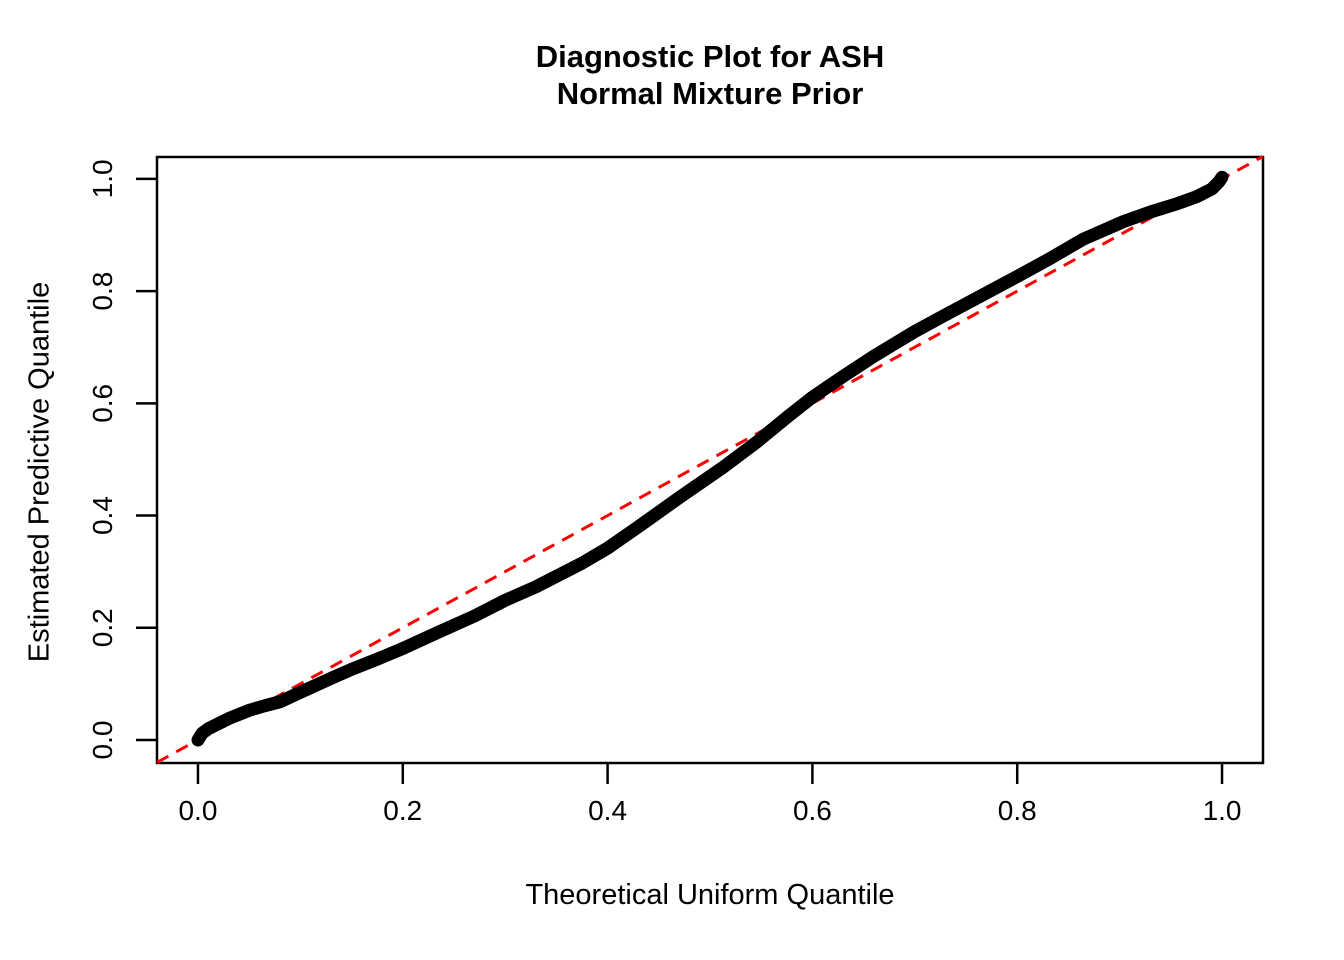  What do you see at coordinates (402, 810) in the screenshot?
I see `x-tick-label: 0.2` at bounding box center [402, 810].